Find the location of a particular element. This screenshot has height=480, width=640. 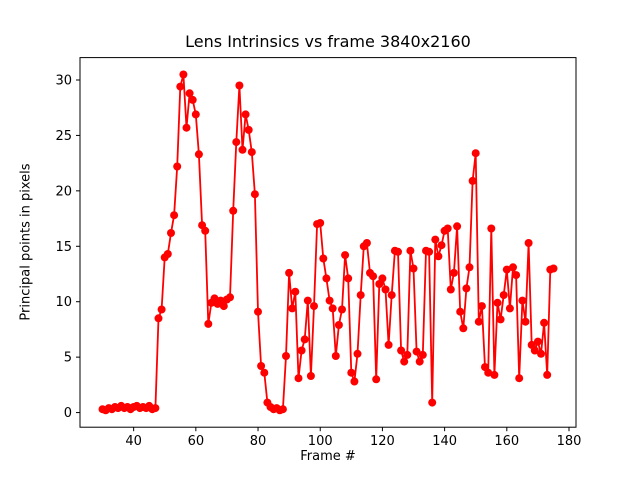

y-tick-label: 5 is located at coordinates (68, 358).